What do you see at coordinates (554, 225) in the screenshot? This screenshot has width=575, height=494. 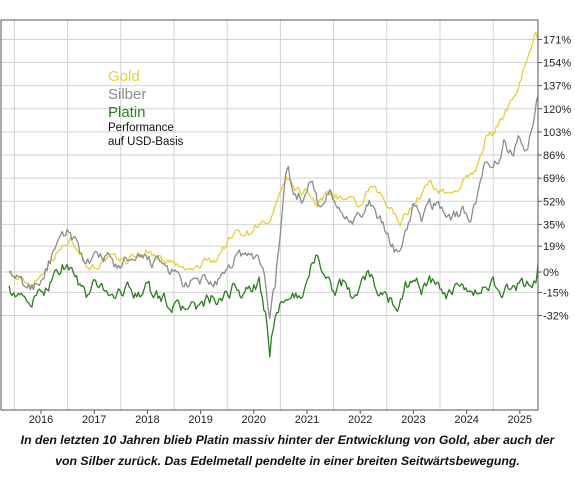 I see `y-tick-label: 35%` at bounding box center [554, 225].